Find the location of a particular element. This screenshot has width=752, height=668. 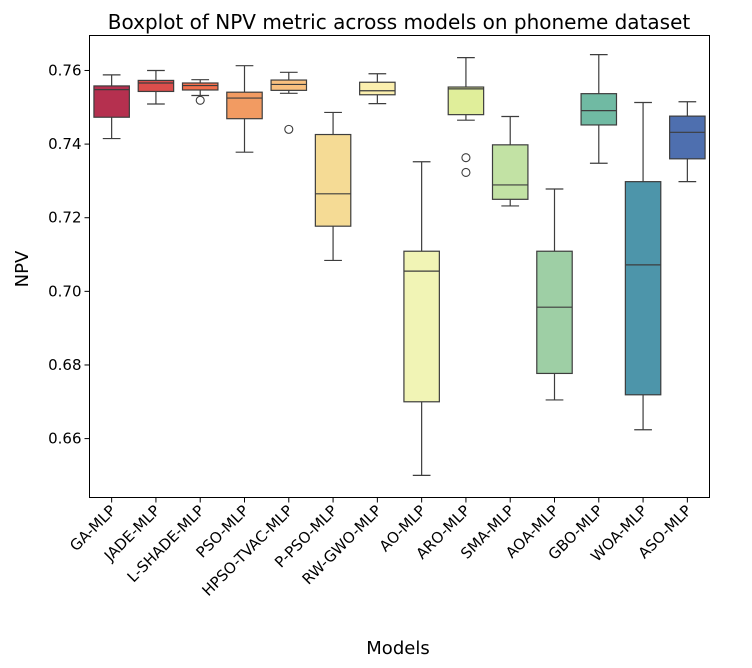

box-pso-mlp is located at coordinates (244, 105).